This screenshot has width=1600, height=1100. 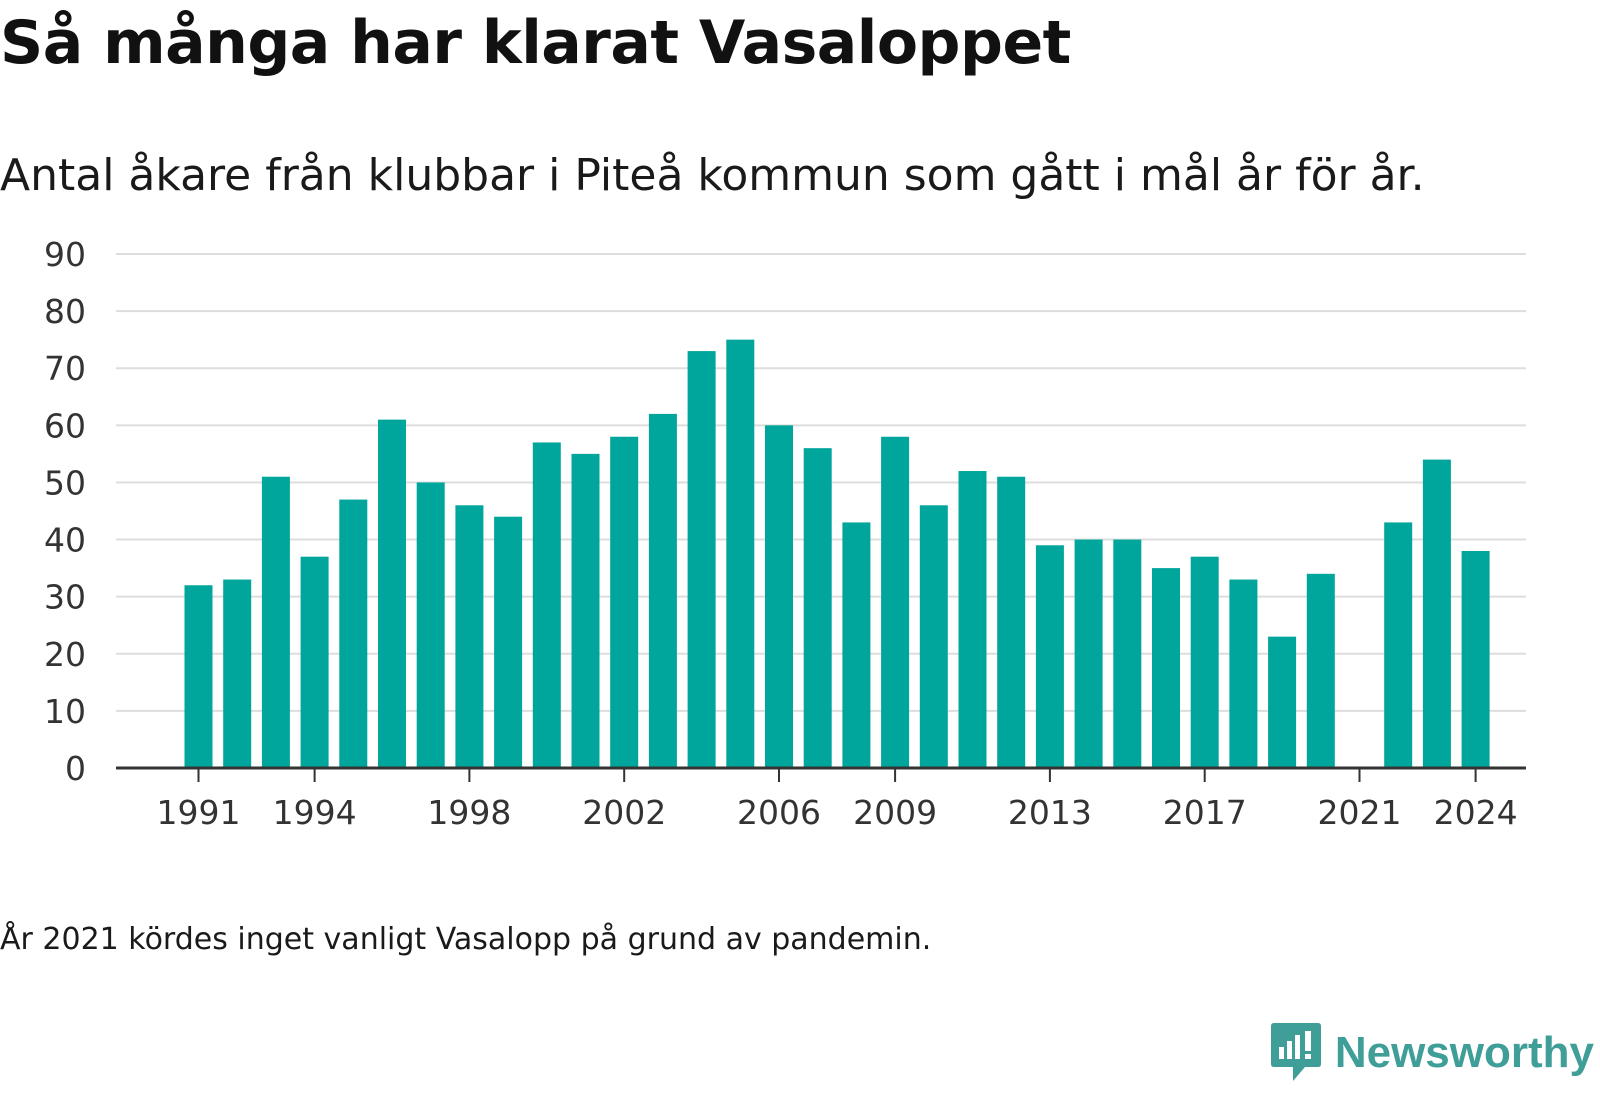 What do you see at coordinates (1127, 653) in the screenshot?
I see `bar-2015` at bounding box center [1127, 653].